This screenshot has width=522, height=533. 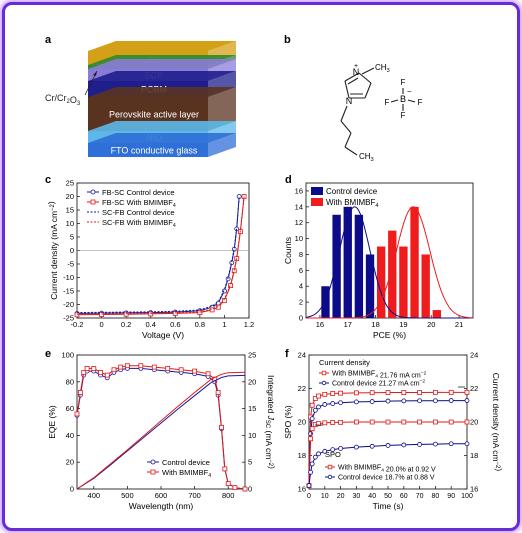 What do you see at coordinates (252, 355) in the screenshot?
I see `y-tick-label: 25` at bounding box center [252, 355].